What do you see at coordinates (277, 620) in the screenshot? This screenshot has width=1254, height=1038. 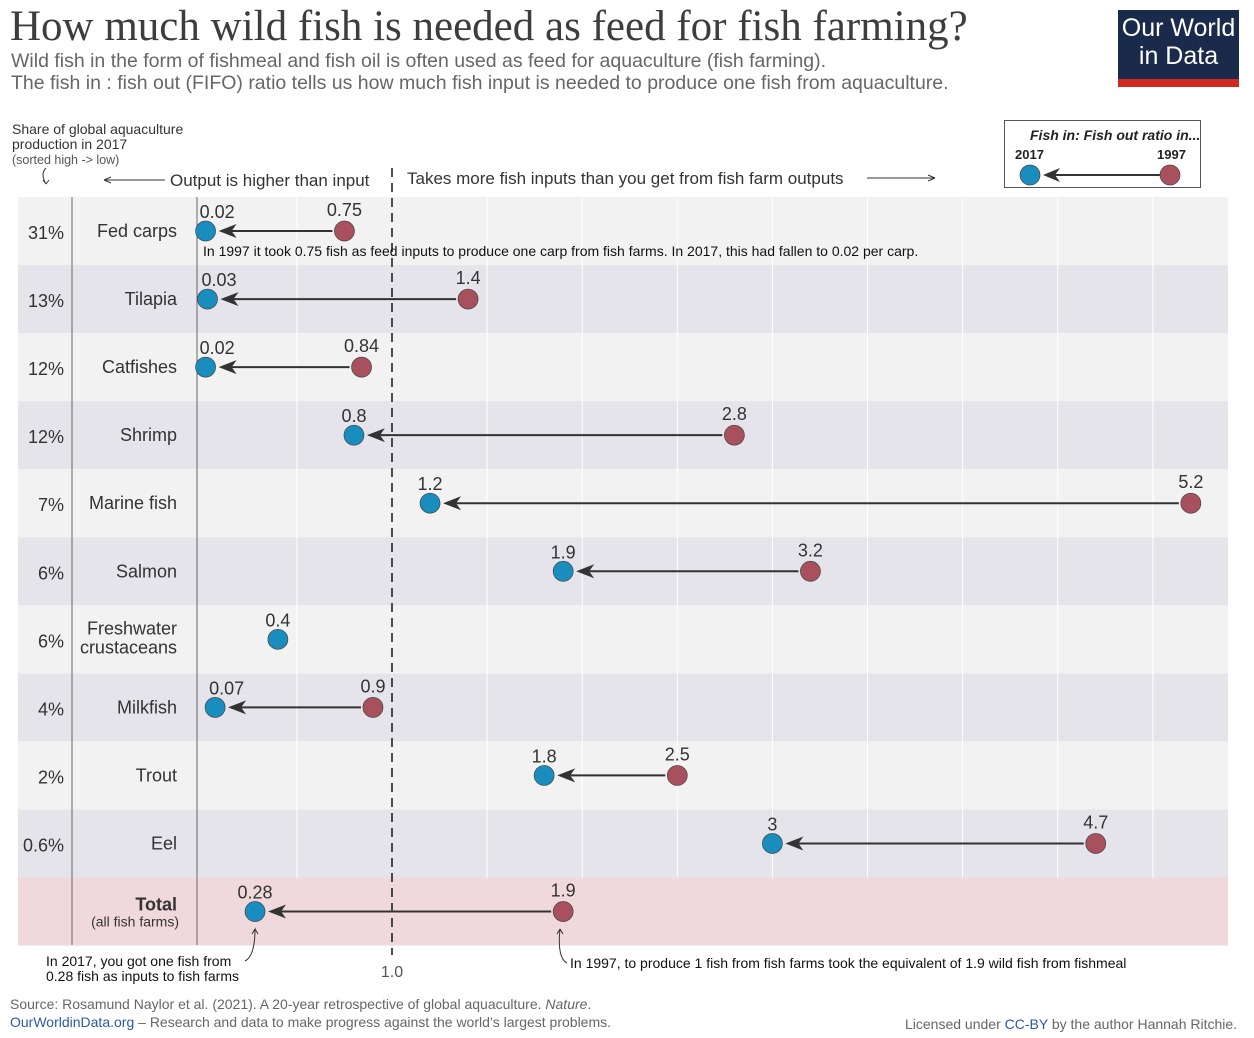 I see `value-label-2017: 0.4` at bounding box center [277, 620].